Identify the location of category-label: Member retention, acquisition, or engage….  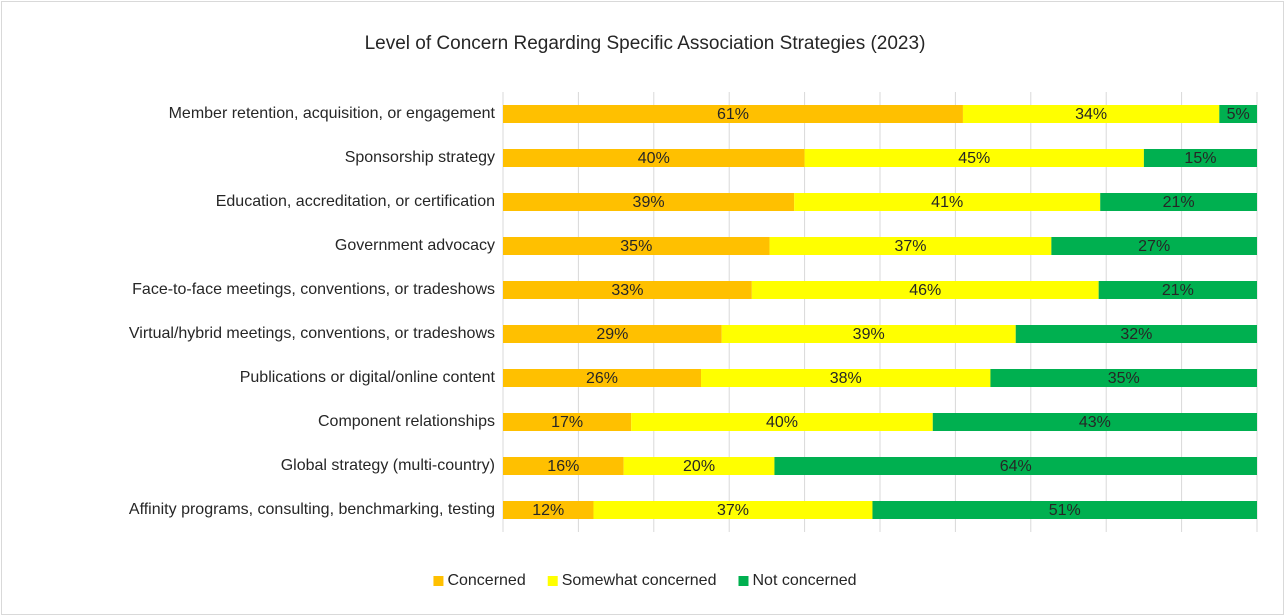
(332, 113).